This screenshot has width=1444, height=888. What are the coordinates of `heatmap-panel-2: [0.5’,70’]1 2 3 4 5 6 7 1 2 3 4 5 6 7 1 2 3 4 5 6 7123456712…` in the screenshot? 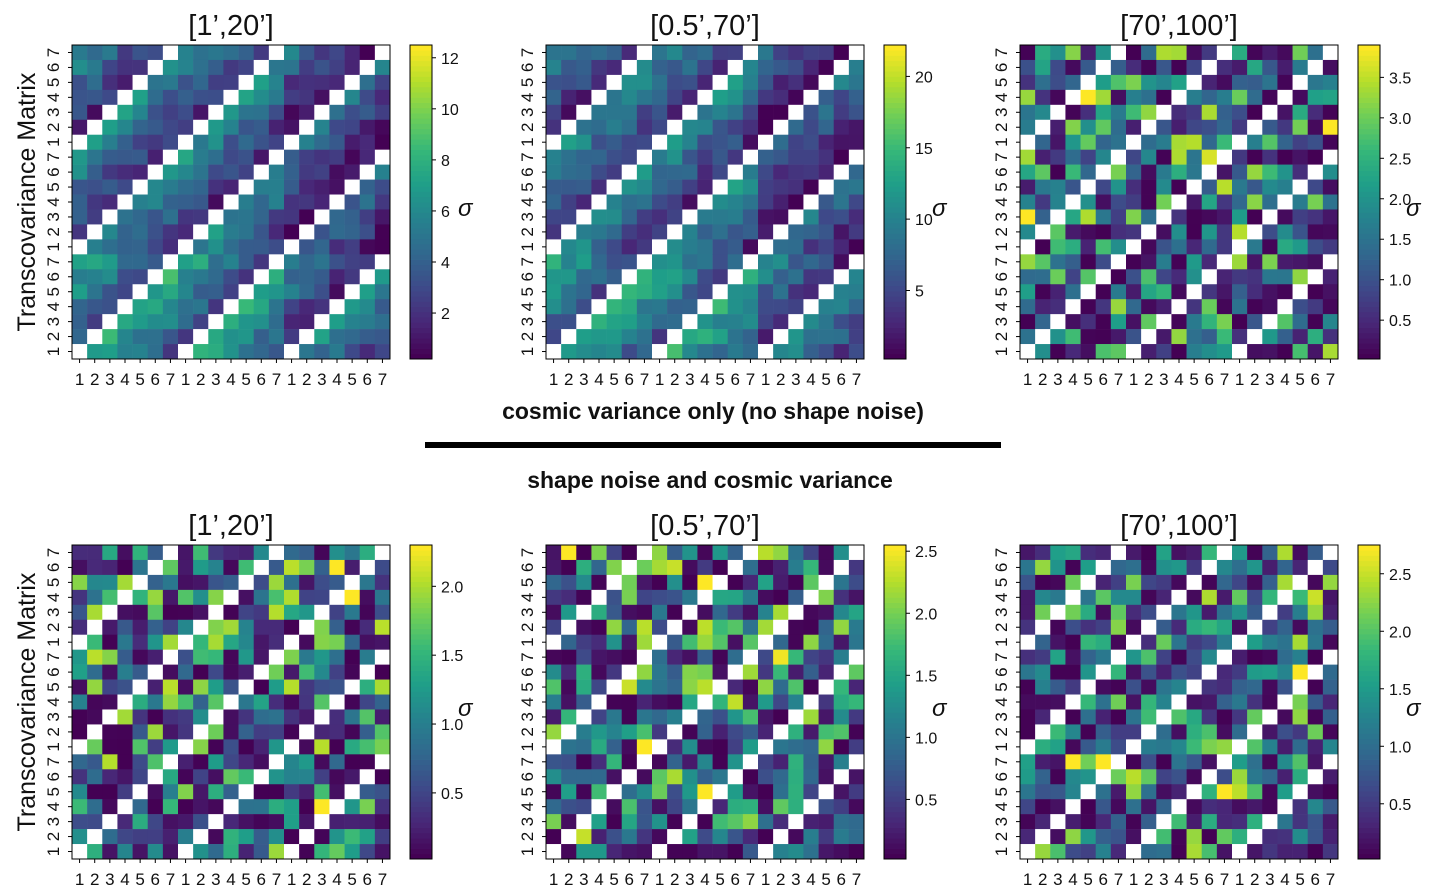 It's located at (733, 199).